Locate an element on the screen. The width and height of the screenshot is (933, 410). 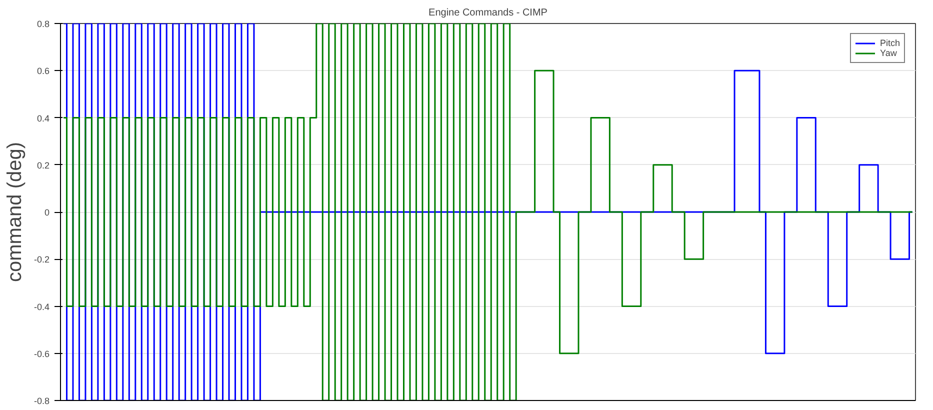
y-tick-label: 0 is located at coordinates (47, 213).